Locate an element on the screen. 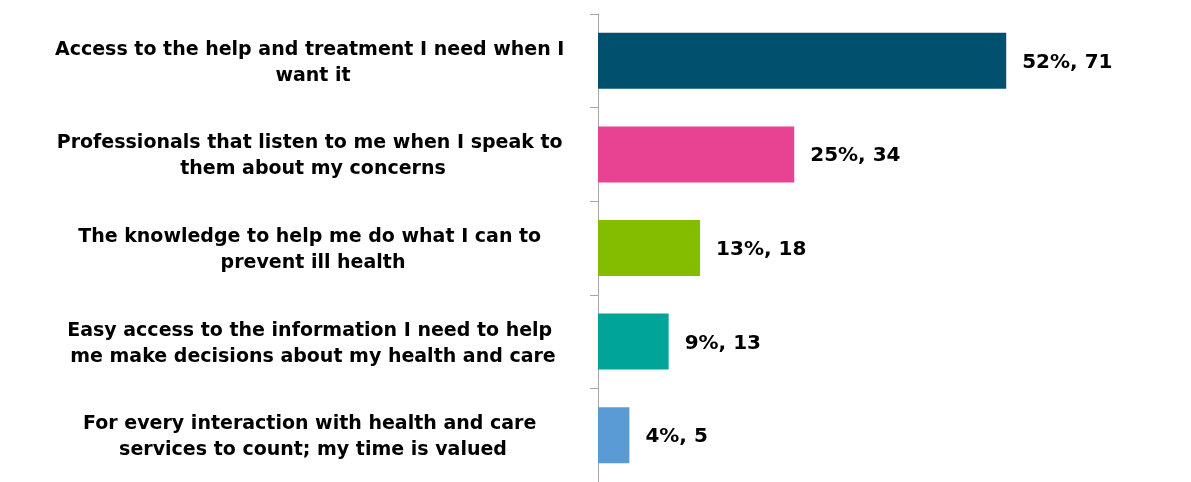 This screenshot has width=1191, height=482. data-label: 25%, 34 is located at coordinates (855, 154).